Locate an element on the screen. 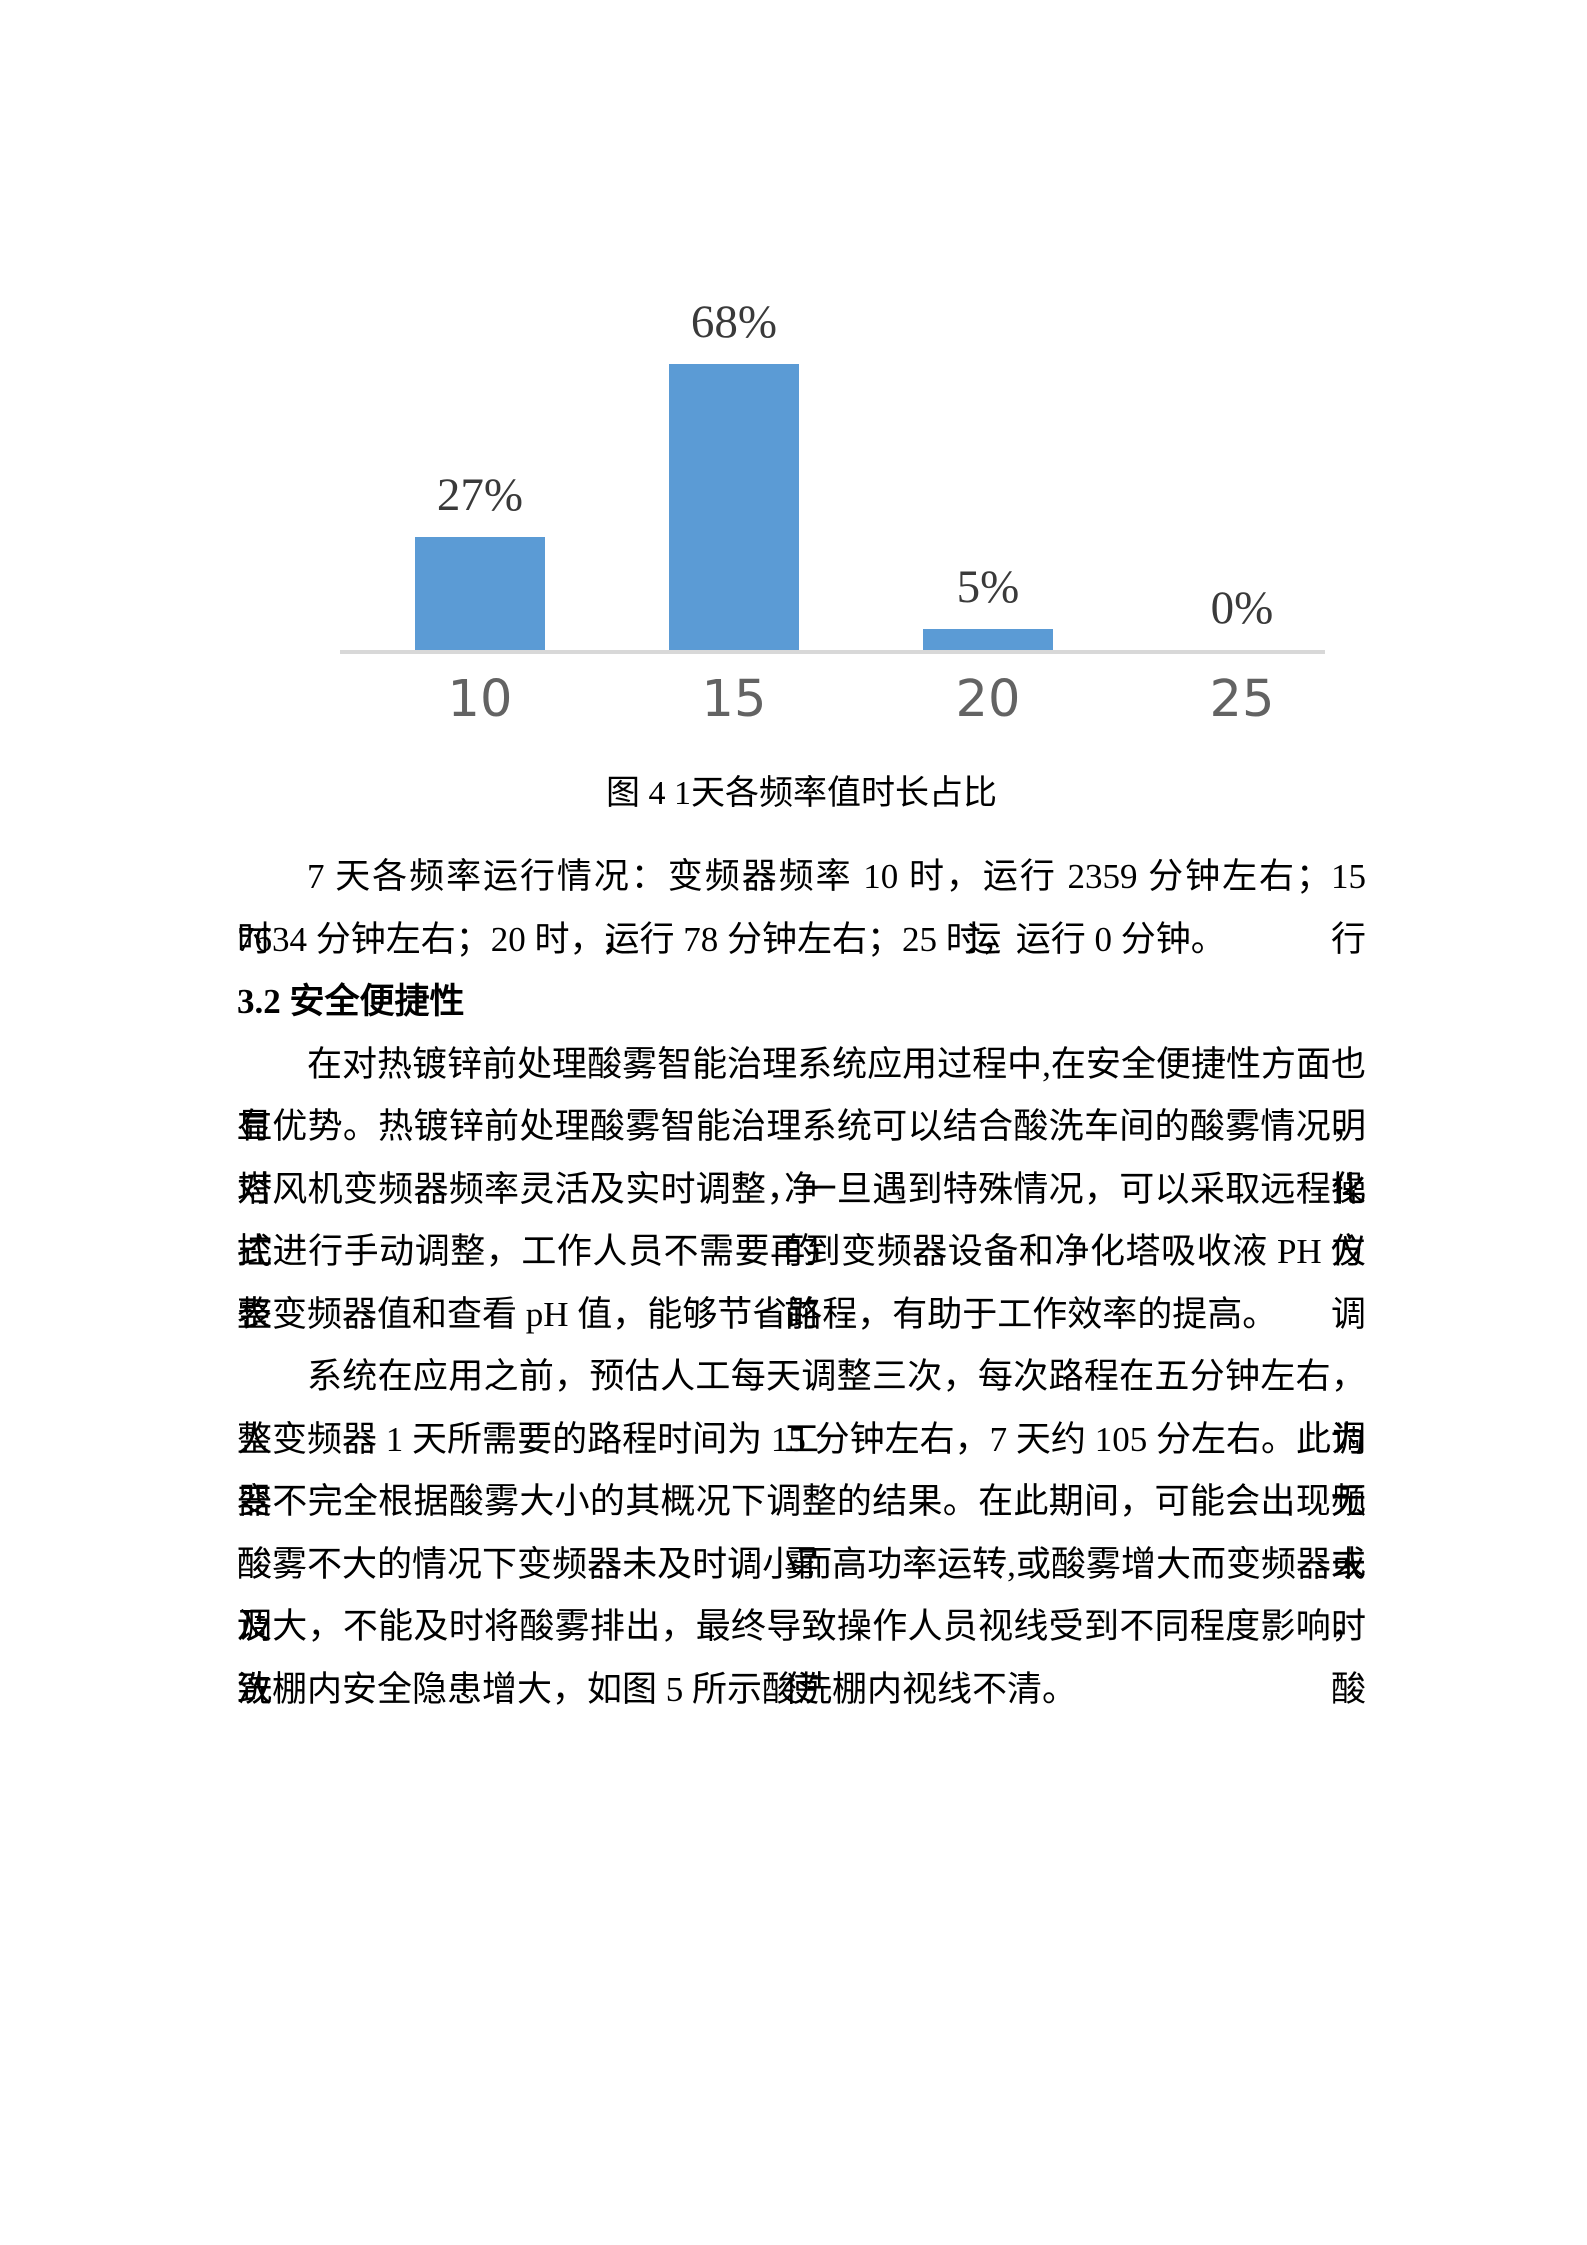  bar-data-label: 0% is located at coordinates (1242, 608).